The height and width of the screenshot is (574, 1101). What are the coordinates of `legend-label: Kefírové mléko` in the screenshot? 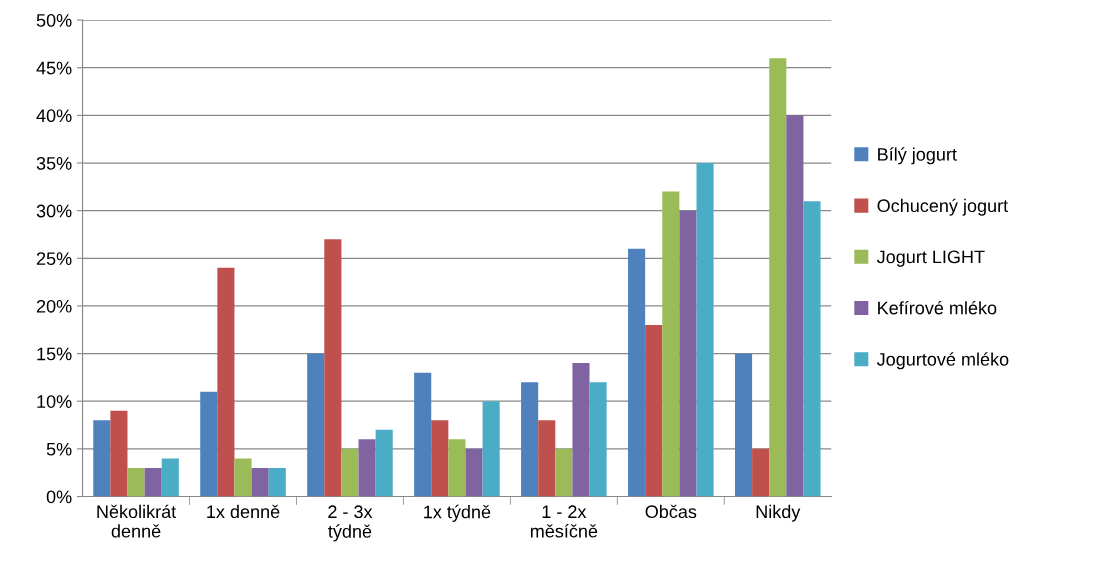 It's located at (937, 307).